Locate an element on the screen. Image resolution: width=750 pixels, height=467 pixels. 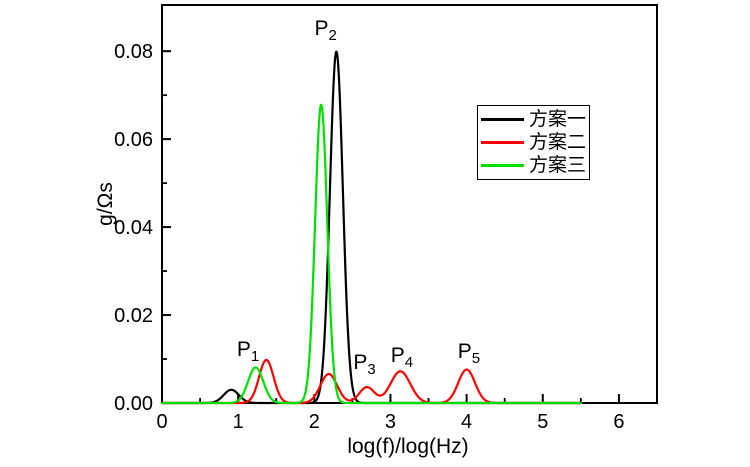
peak-label-p2: P2 is located at coordinates (325, 31).